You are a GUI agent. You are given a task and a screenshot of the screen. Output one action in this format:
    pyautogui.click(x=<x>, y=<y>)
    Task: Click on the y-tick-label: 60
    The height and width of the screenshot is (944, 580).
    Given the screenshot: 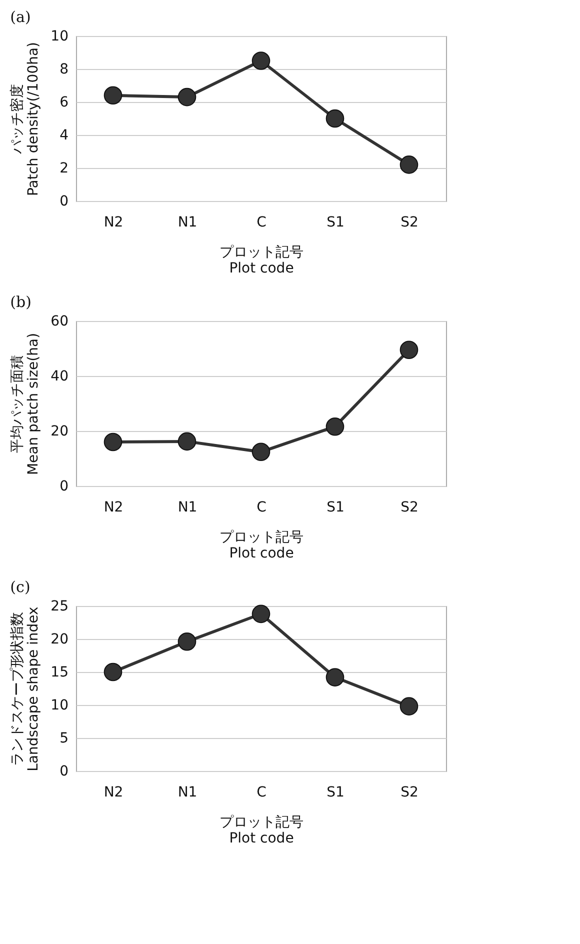 What is the action you would take?
    pyautogui.click(x=59, y=322)
    